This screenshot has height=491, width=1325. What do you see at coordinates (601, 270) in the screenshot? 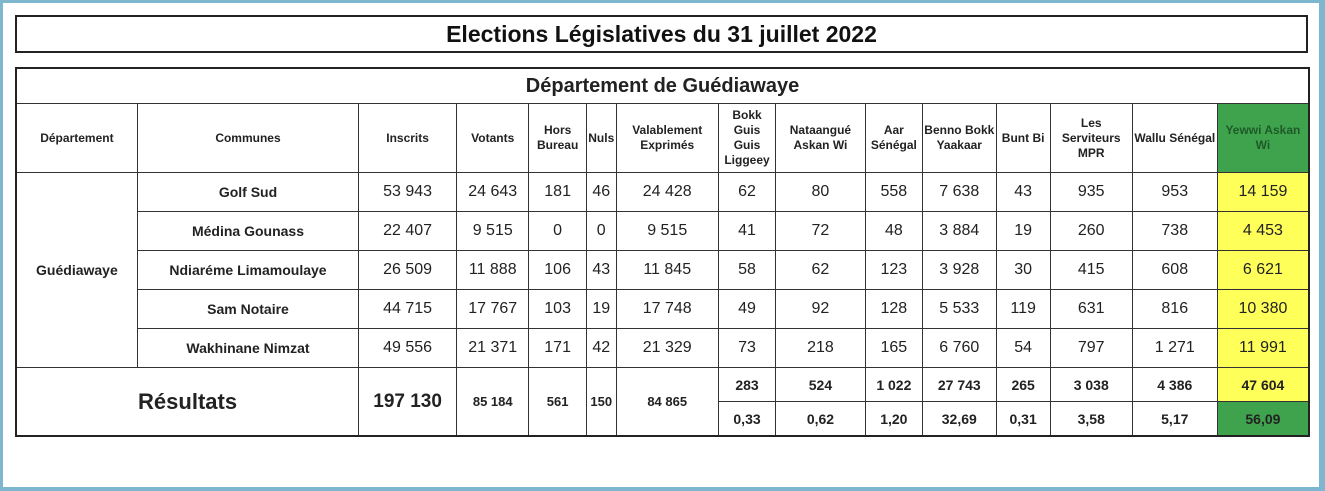
I see `cell-nuls: 43` at bounding box center [601, 270].